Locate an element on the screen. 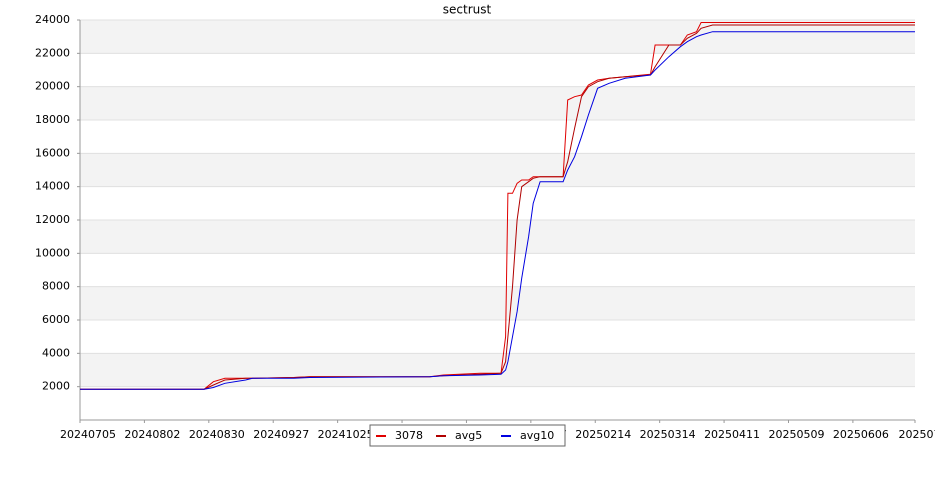  y-tick-label: 22000 is located at coordinates (52, 52).